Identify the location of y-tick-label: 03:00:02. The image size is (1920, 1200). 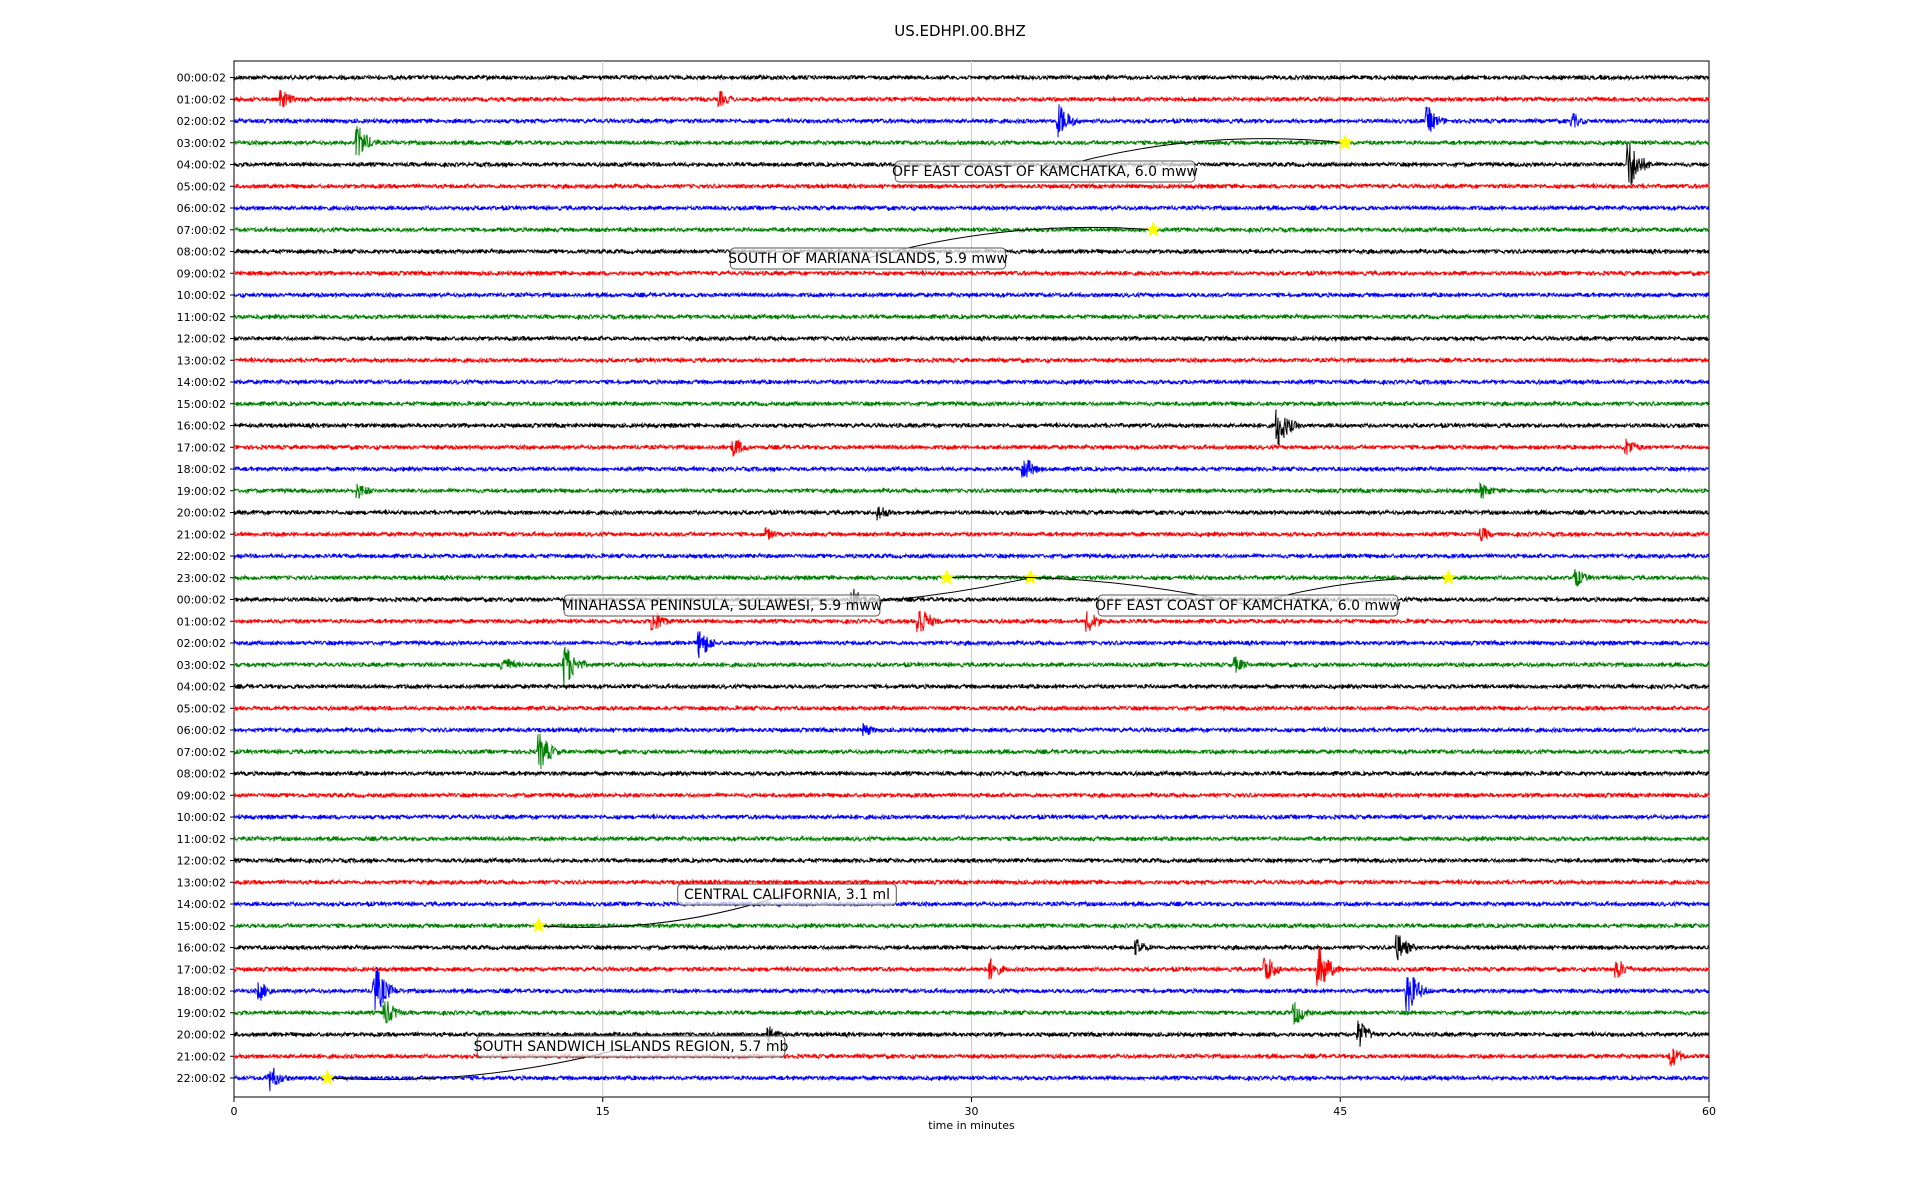
(201, 665).